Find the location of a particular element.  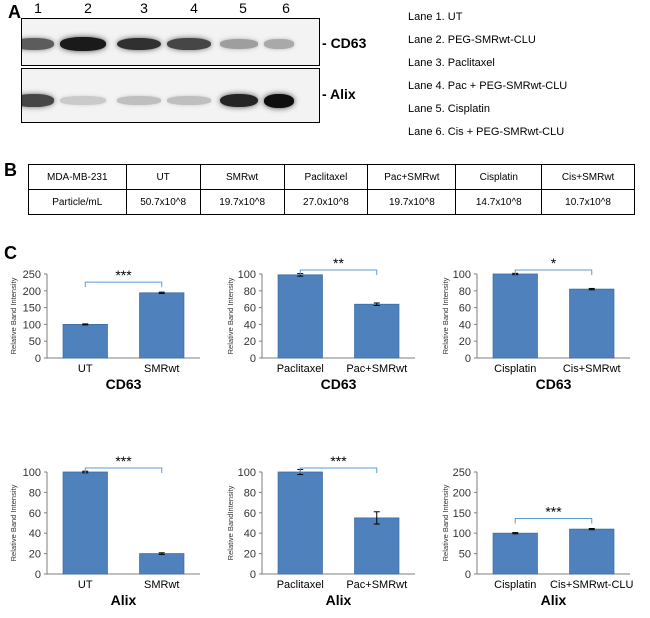

cd63-blot is located at coordinates (170, 42).